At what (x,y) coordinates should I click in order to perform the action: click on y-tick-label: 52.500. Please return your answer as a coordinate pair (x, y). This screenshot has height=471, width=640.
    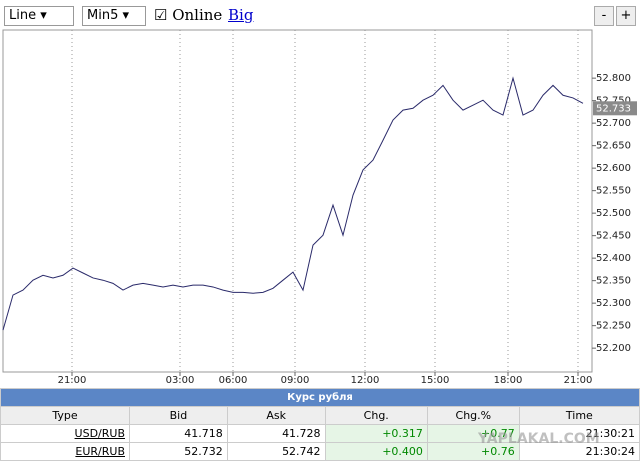
    Looking at the image, I should click on (613, 213).